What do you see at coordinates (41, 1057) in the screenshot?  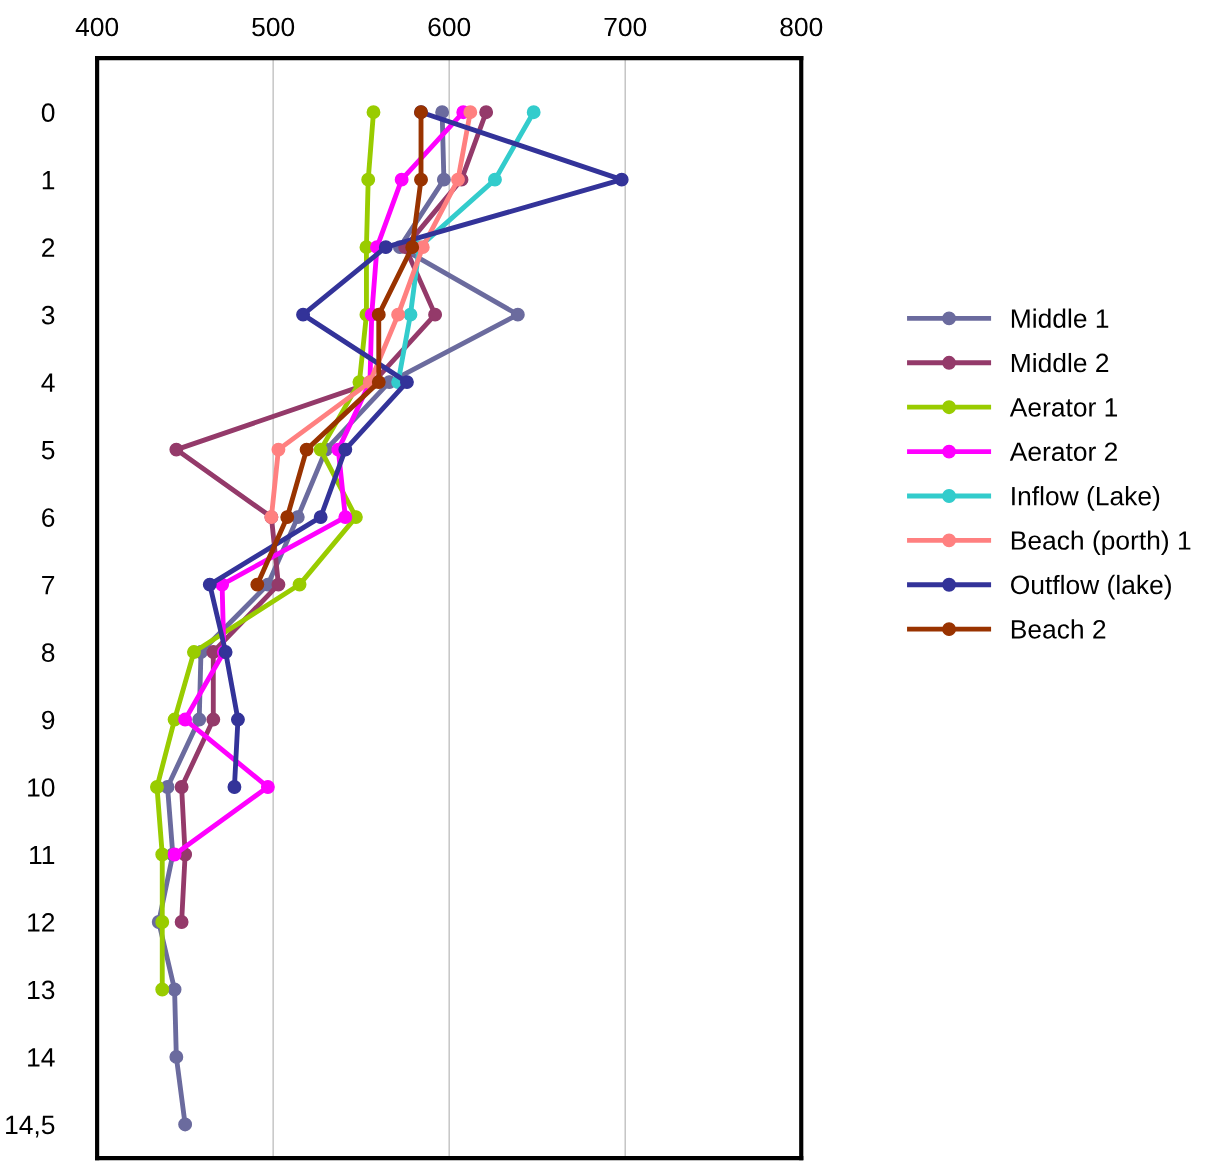 I see `y-tick-label: 14` at bounding box center [41, 1057].